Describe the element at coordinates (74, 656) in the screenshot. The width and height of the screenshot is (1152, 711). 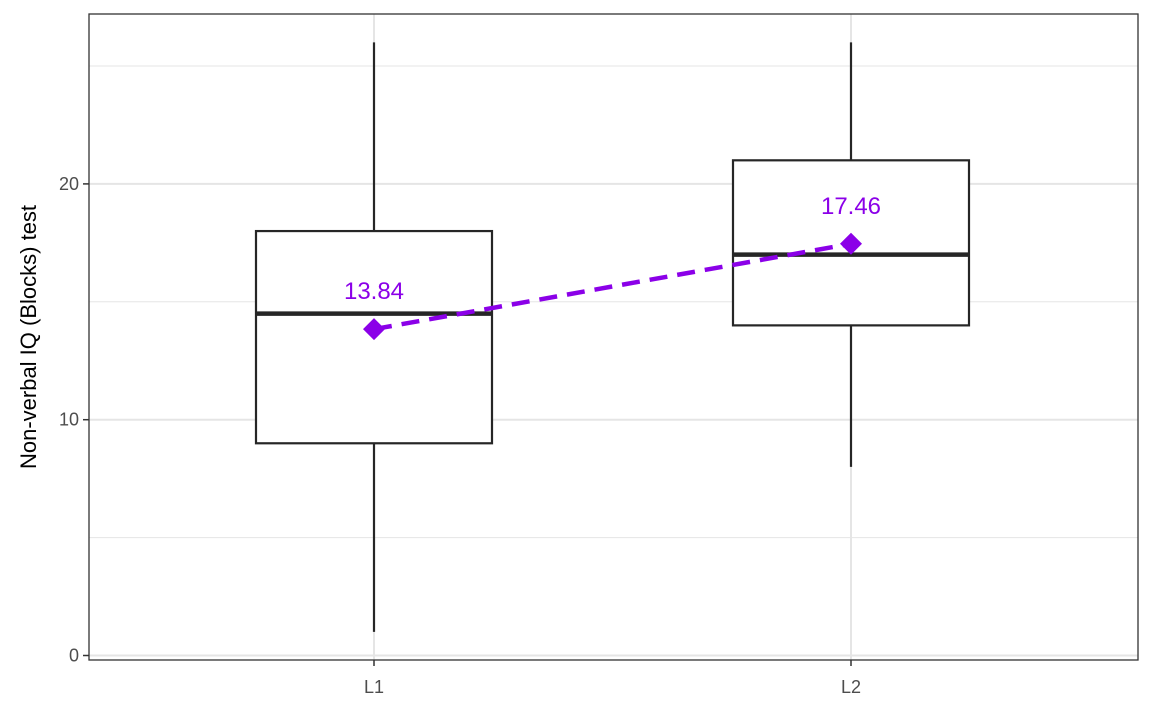
I see `y-tick-label: 0` at that location.